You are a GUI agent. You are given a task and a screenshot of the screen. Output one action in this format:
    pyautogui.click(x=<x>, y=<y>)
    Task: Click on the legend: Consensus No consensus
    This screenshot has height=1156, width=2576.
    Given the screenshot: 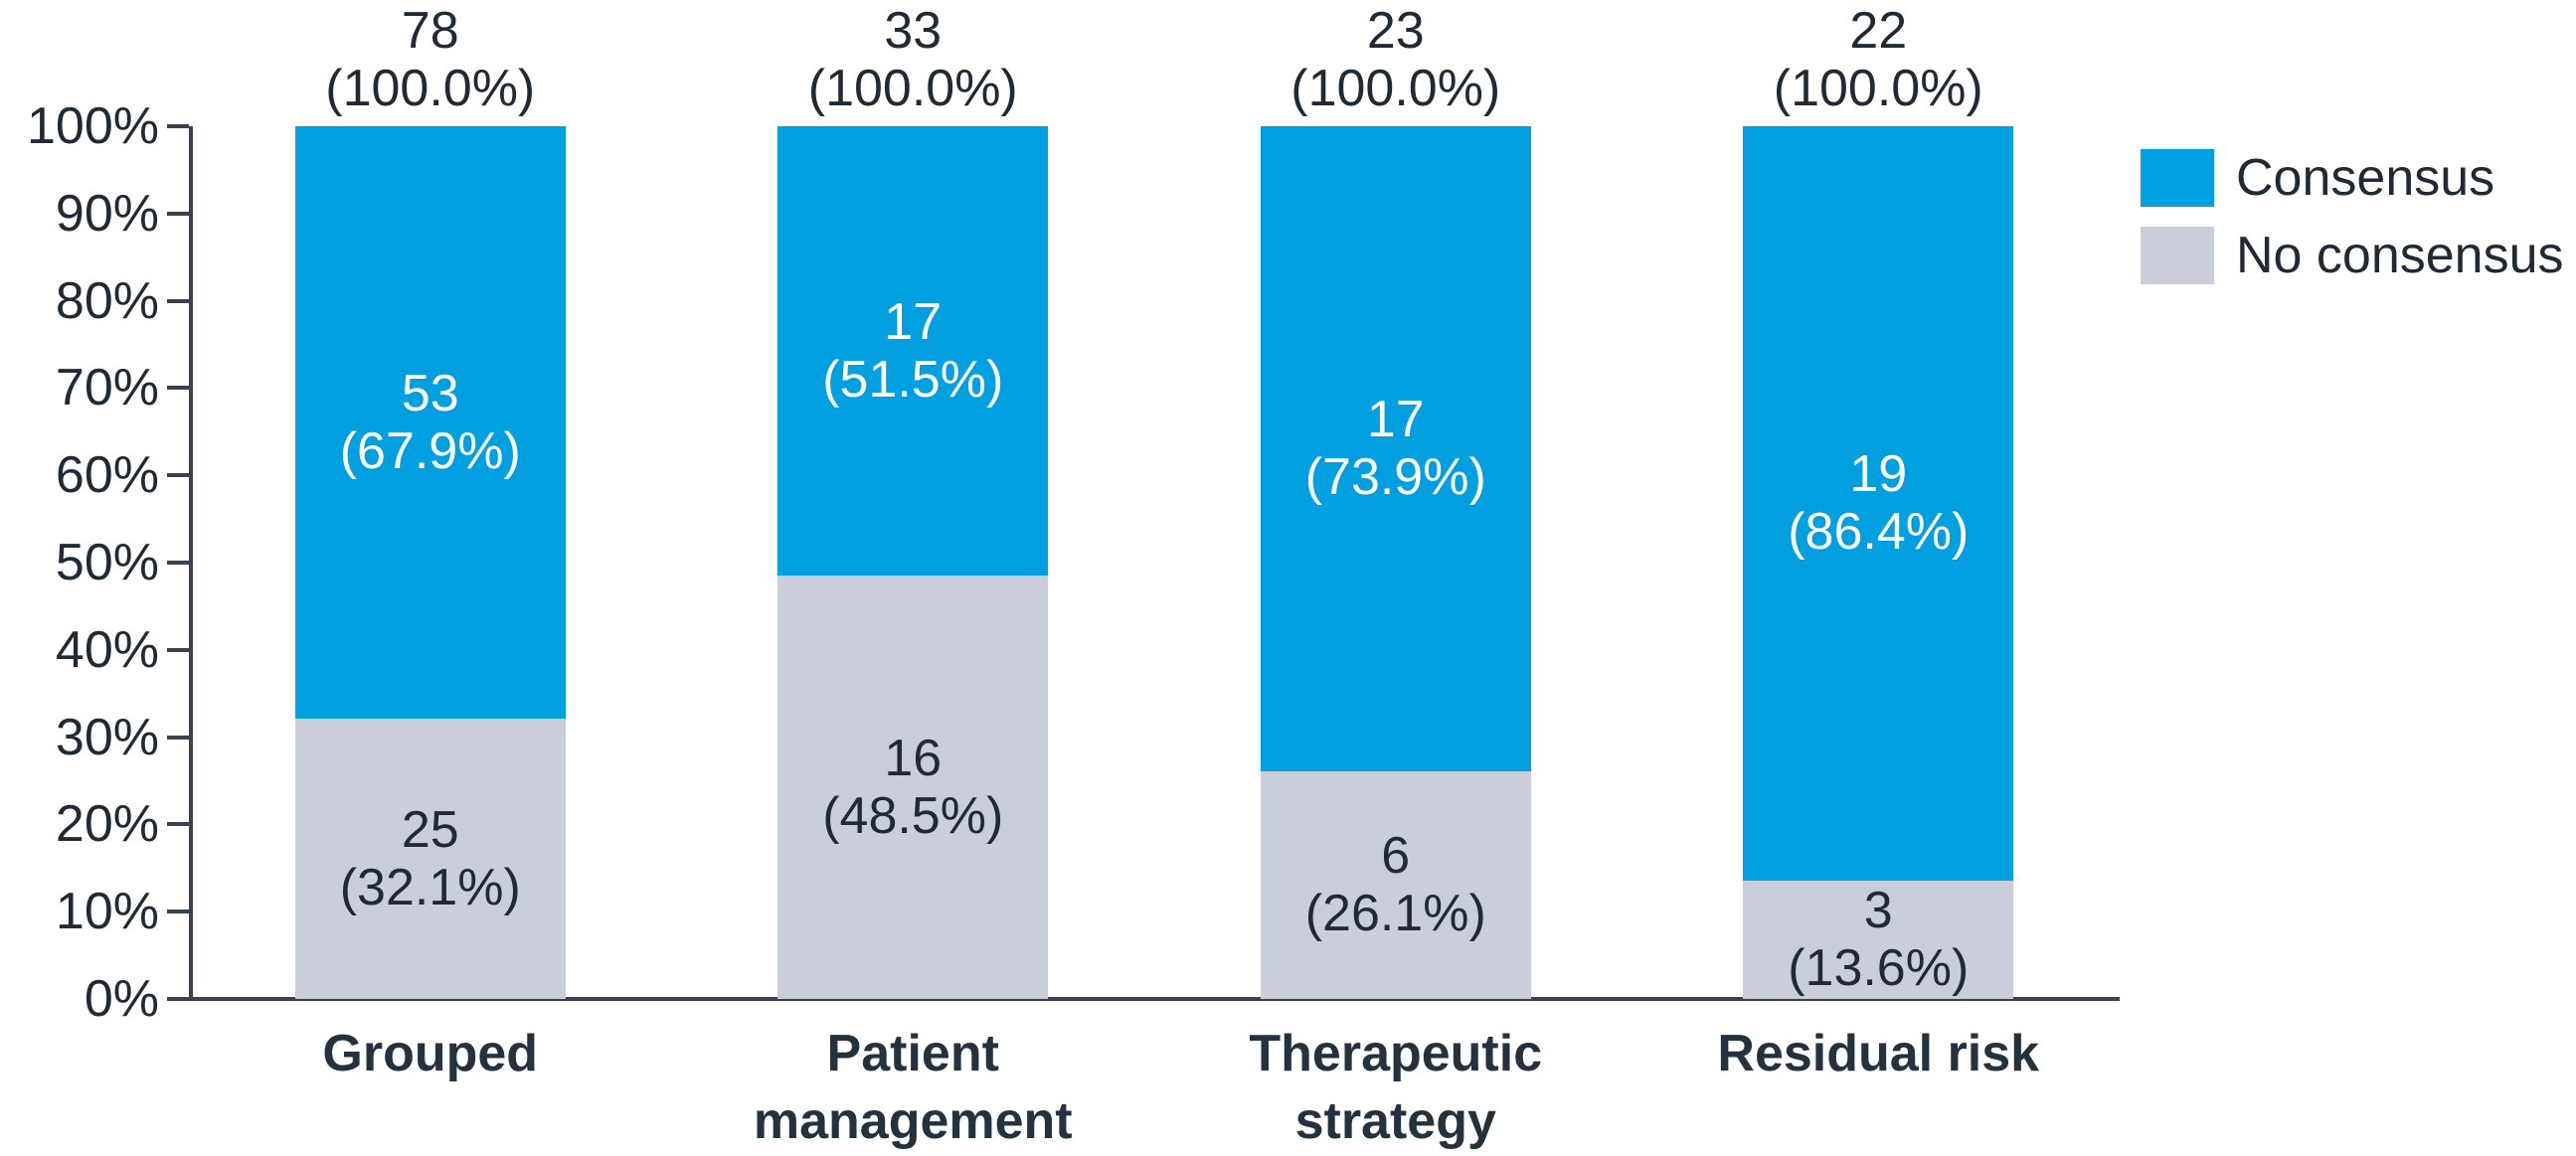 What is the action you would take?
    pyautogui.click(x=2352, y=216)
    